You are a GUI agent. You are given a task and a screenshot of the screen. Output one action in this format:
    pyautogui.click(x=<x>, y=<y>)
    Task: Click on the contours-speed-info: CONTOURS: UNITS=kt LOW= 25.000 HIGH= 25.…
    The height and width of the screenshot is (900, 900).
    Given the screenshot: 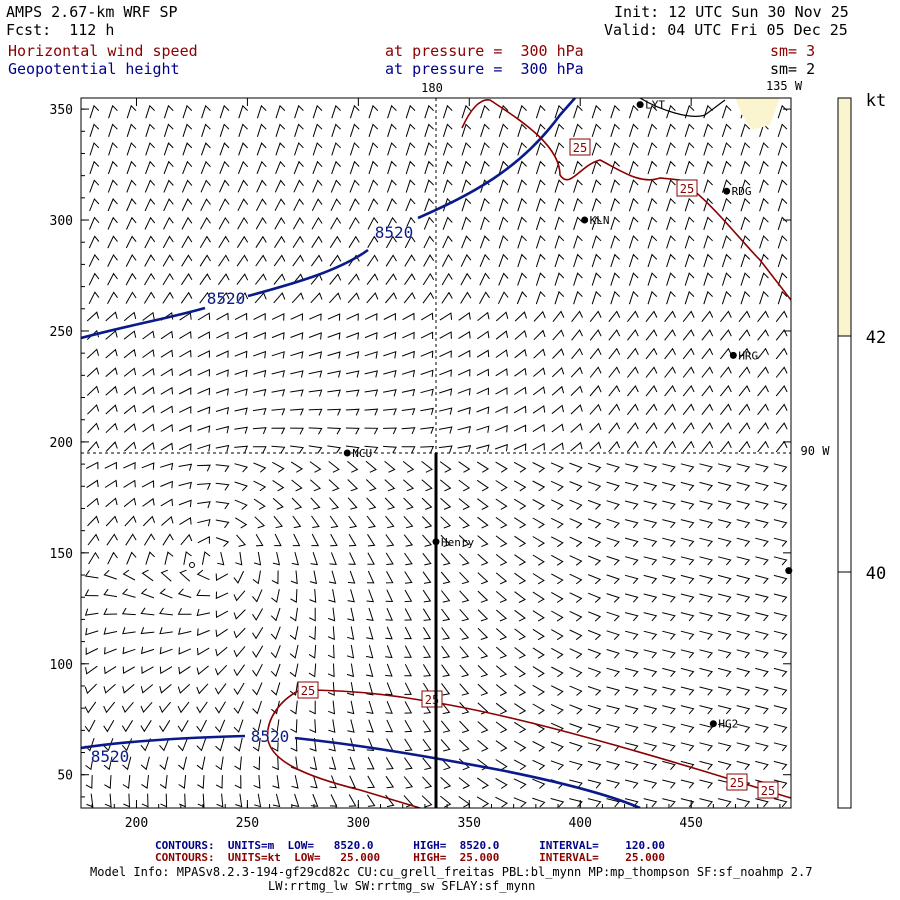 What is the action you would take?
    pyautogui.click(x=410, y=857)
    